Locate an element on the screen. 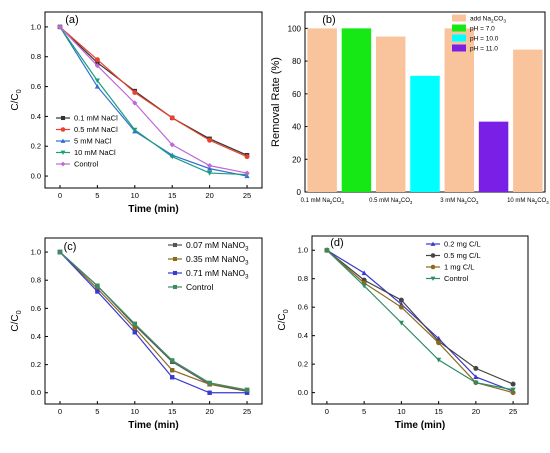  bar is located at coordinates (493, 156).